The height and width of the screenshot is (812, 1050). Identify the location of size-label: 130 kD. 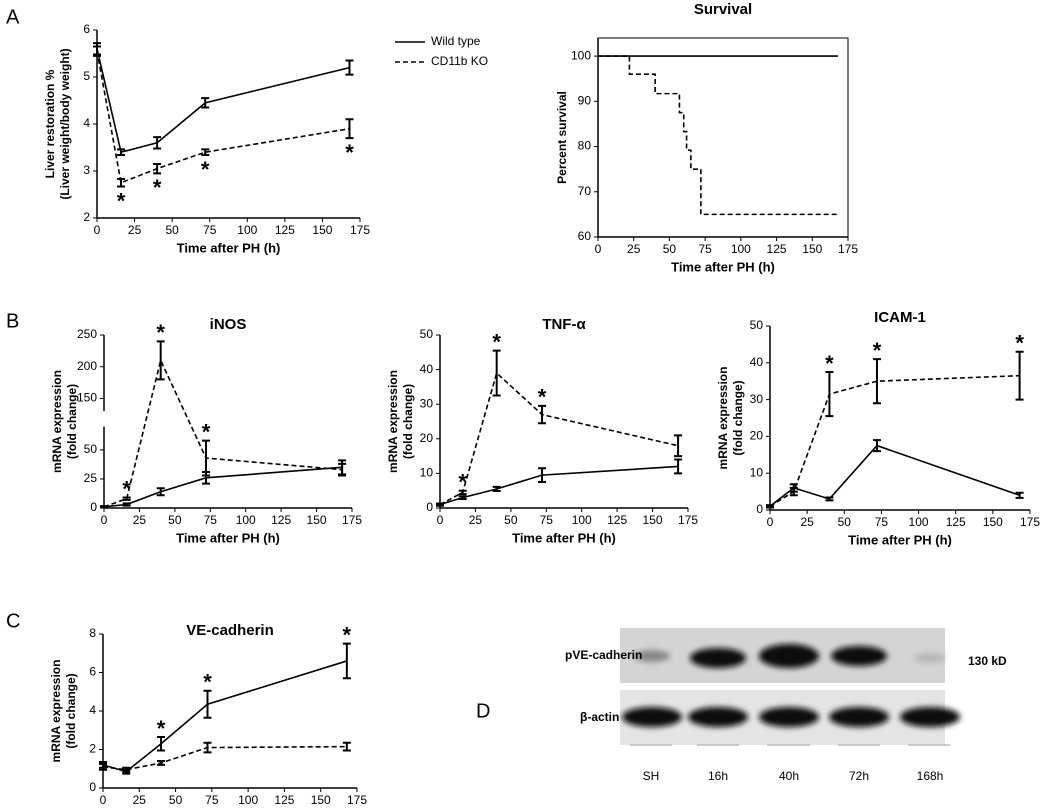
(987, 661).